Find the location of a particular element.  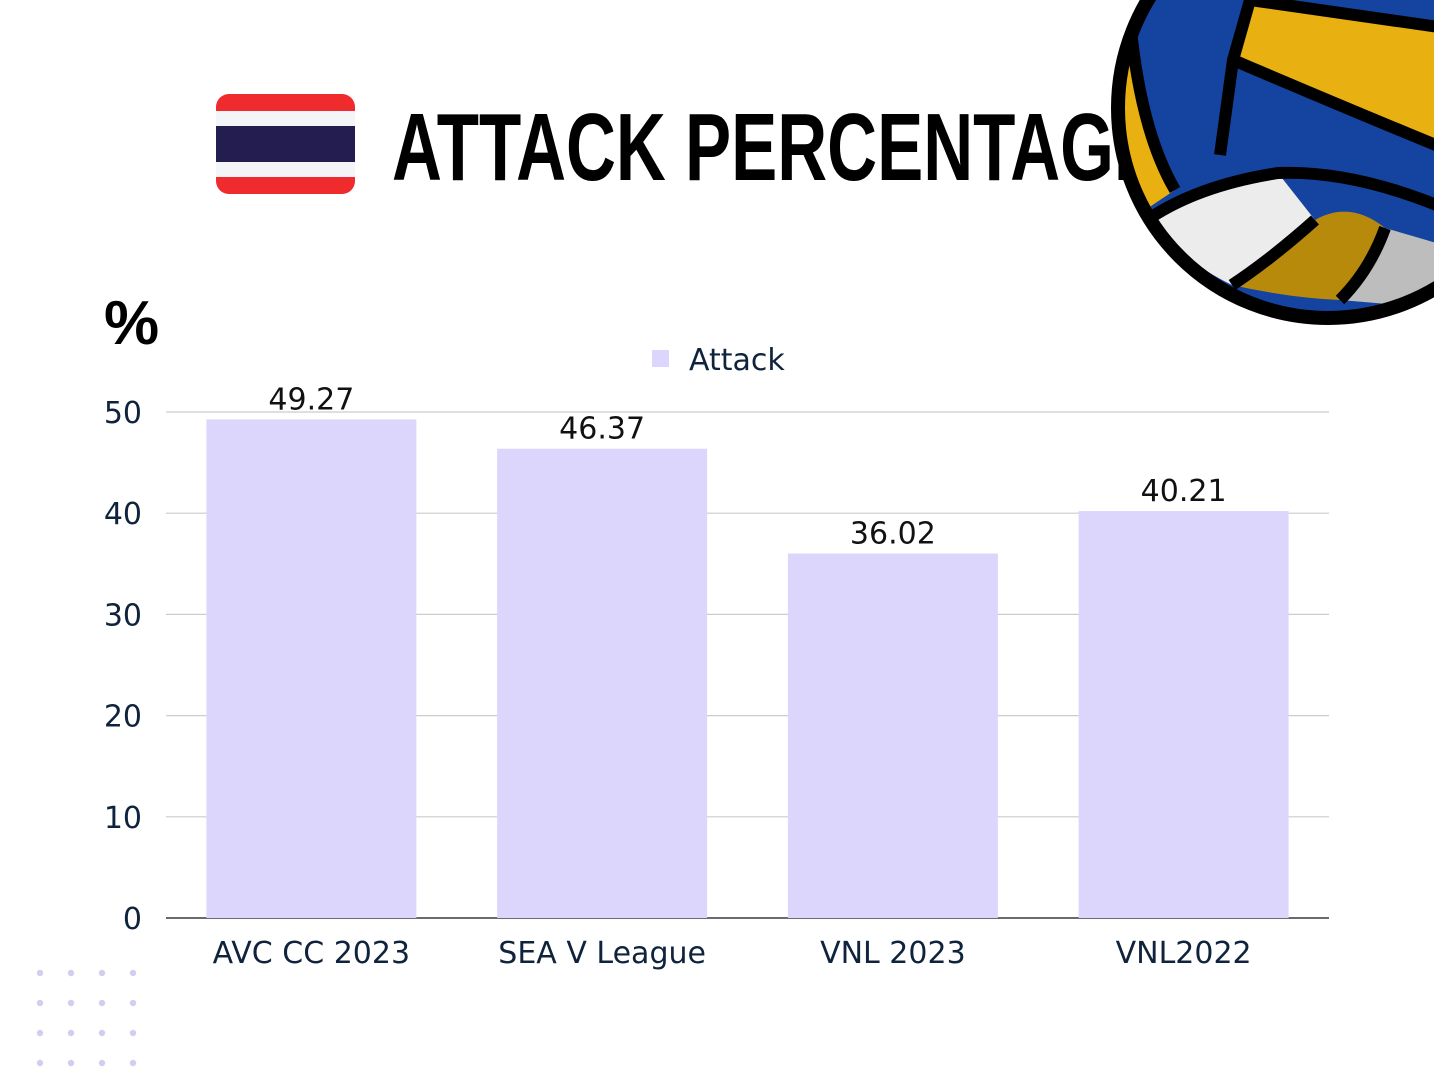

page-title: ATTACK PERCENTAGE is located at coordinates (776, 147).